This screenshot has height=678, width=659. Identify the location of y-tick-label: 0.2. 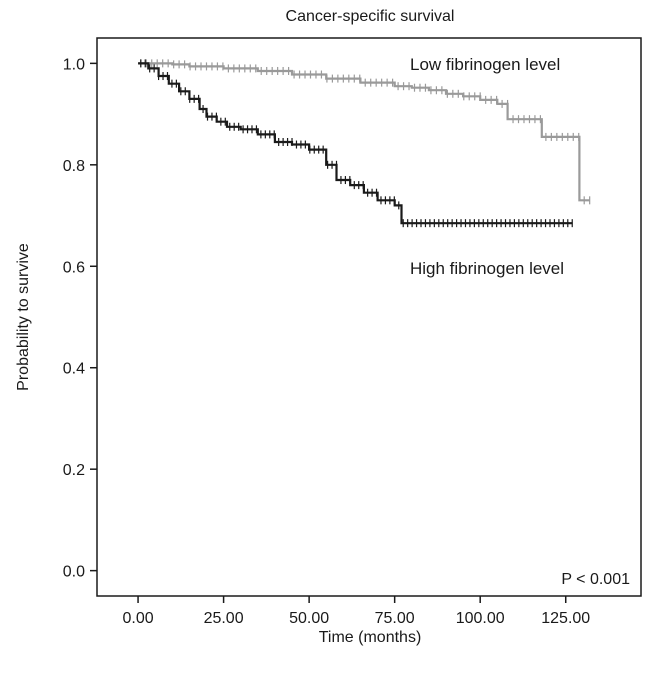
(74, 470).